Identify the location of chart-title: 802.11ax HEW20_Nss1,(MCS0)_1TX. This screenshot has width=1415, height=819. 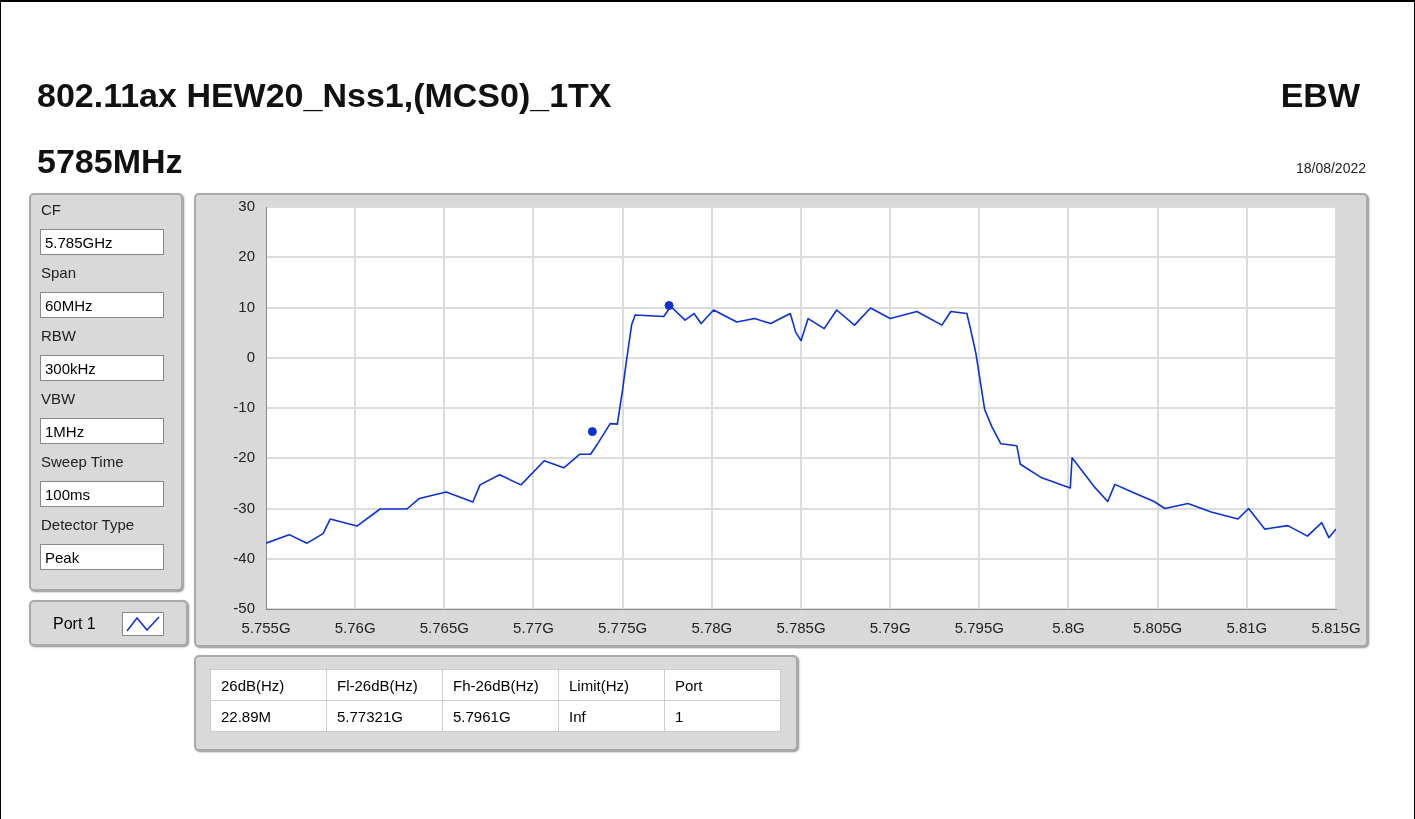
(324, 95).